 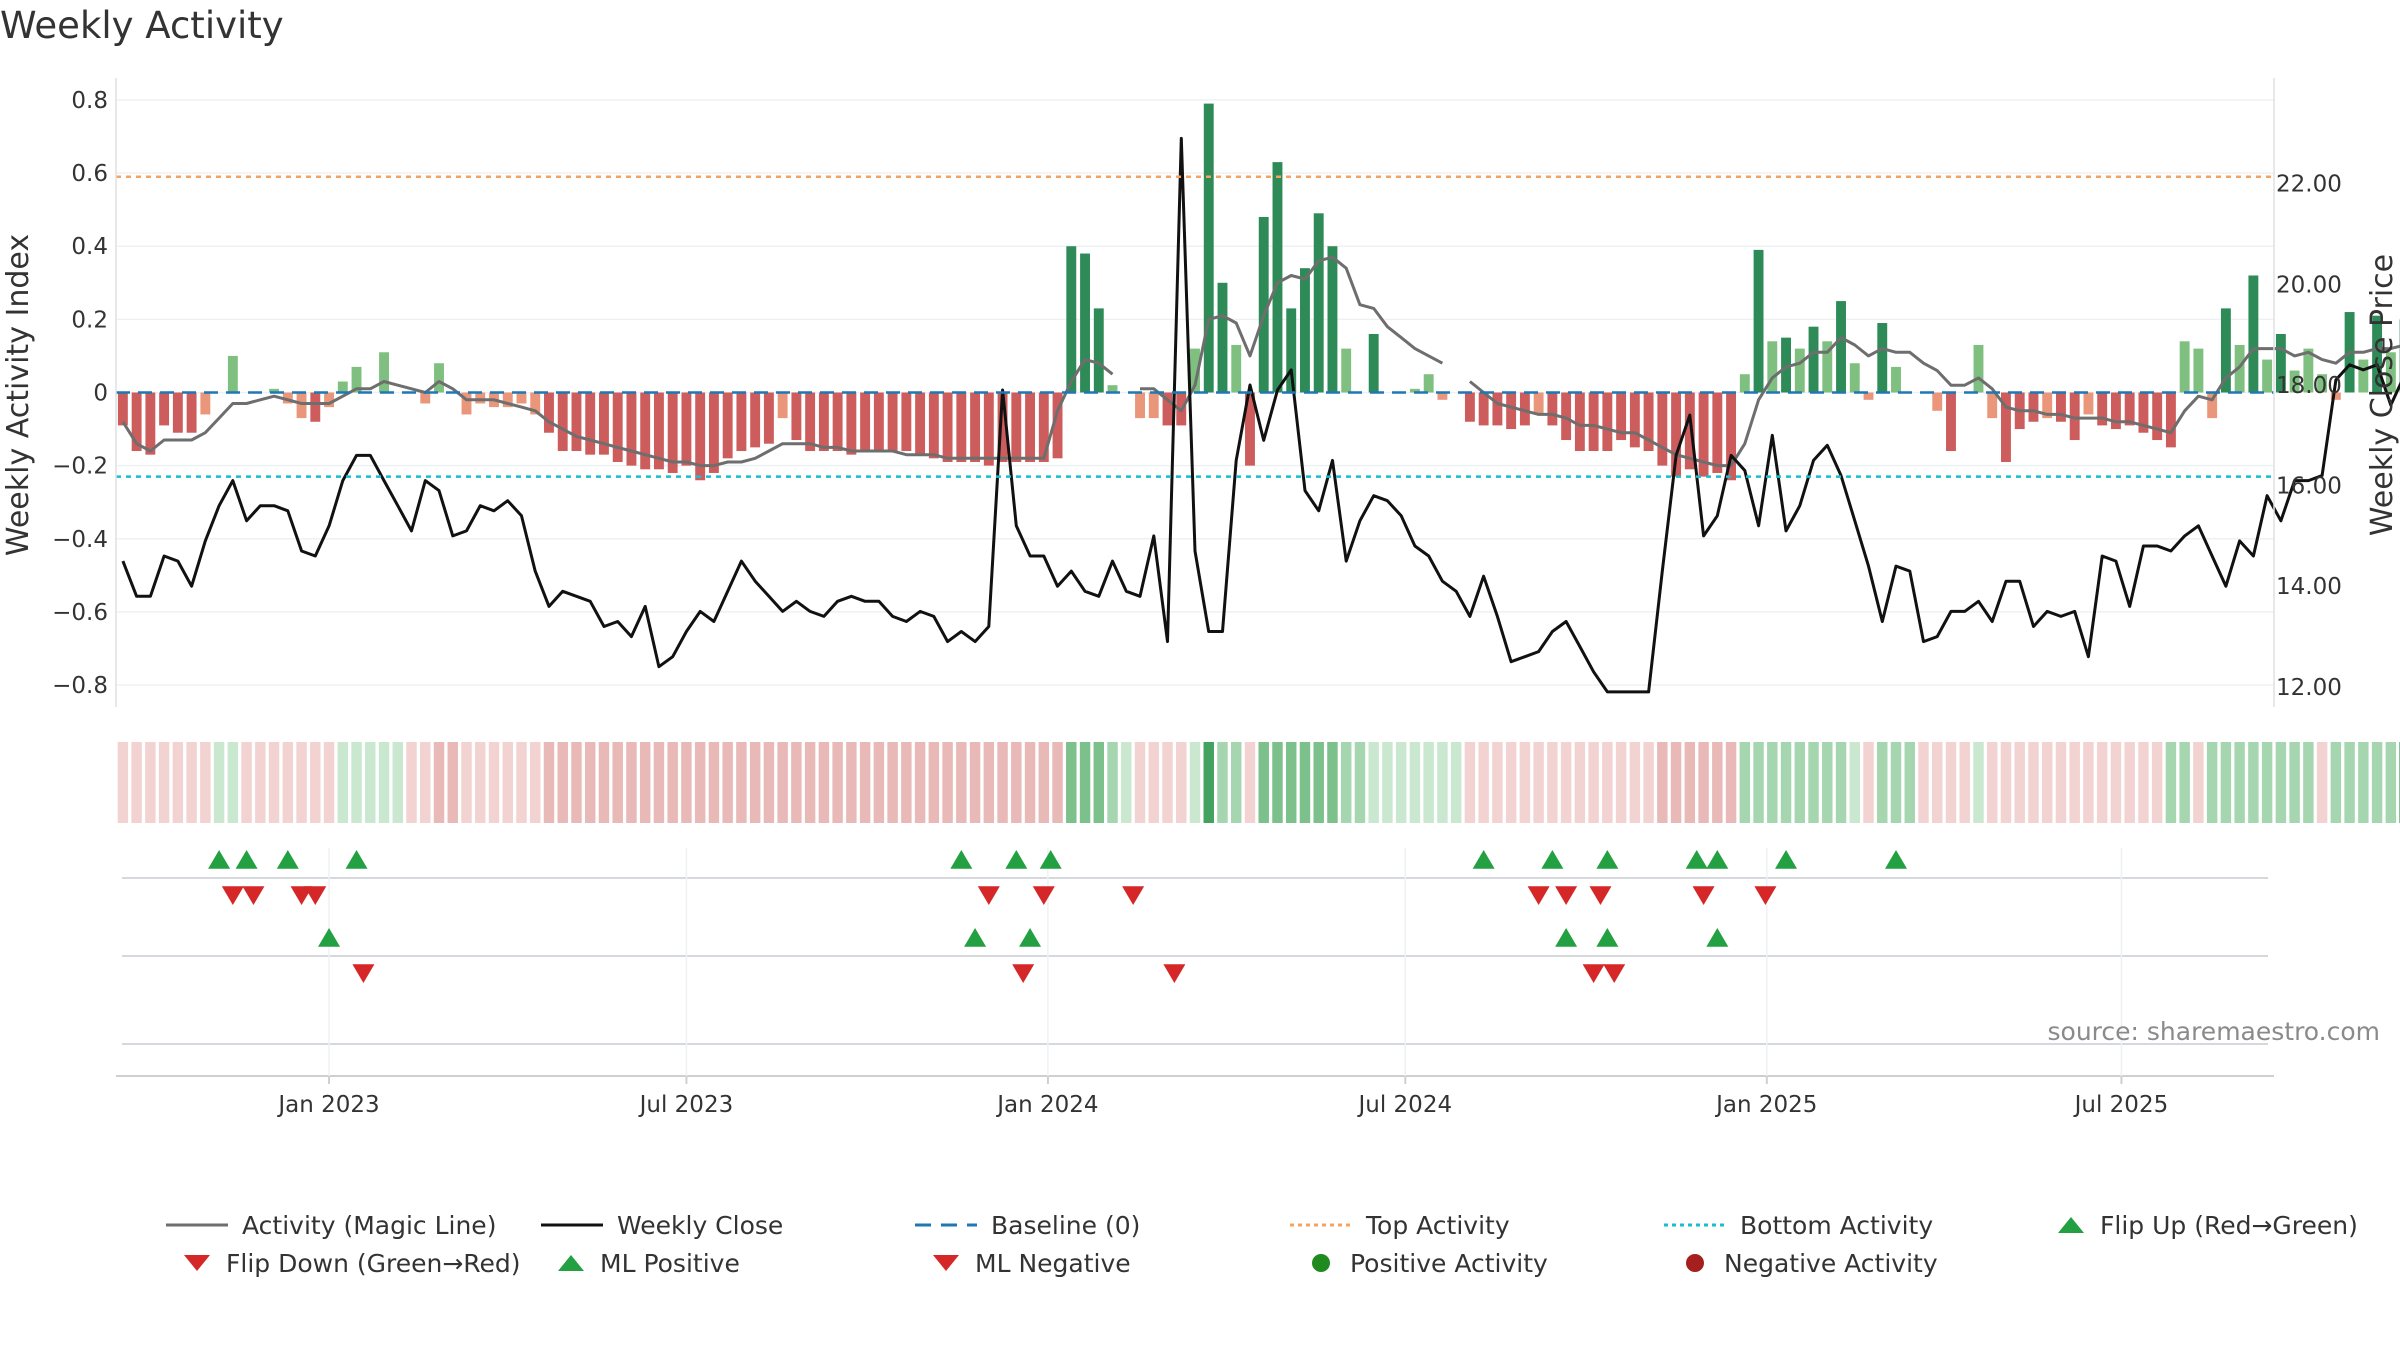 I want to click on y-tick-label: −0.8, so click(x=80, y=686).